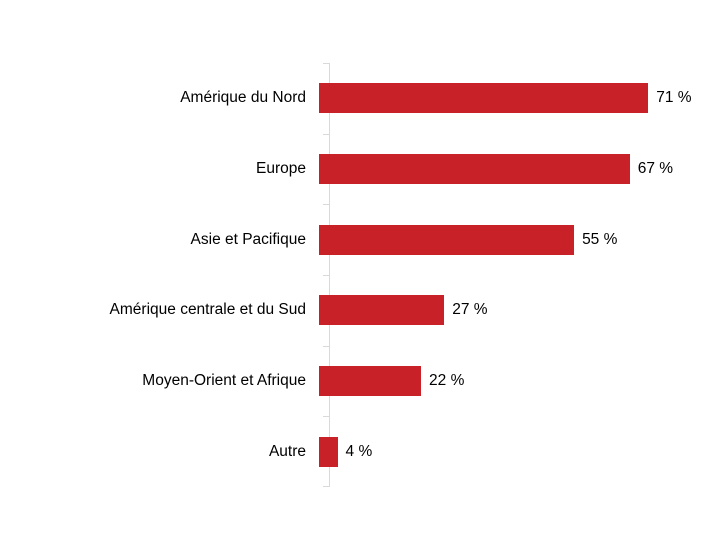 The height and width of the screenshot is (540, 720). I want to click on chart-row: Moyen-Orient et Afrique 22 %, so click(360, 381).